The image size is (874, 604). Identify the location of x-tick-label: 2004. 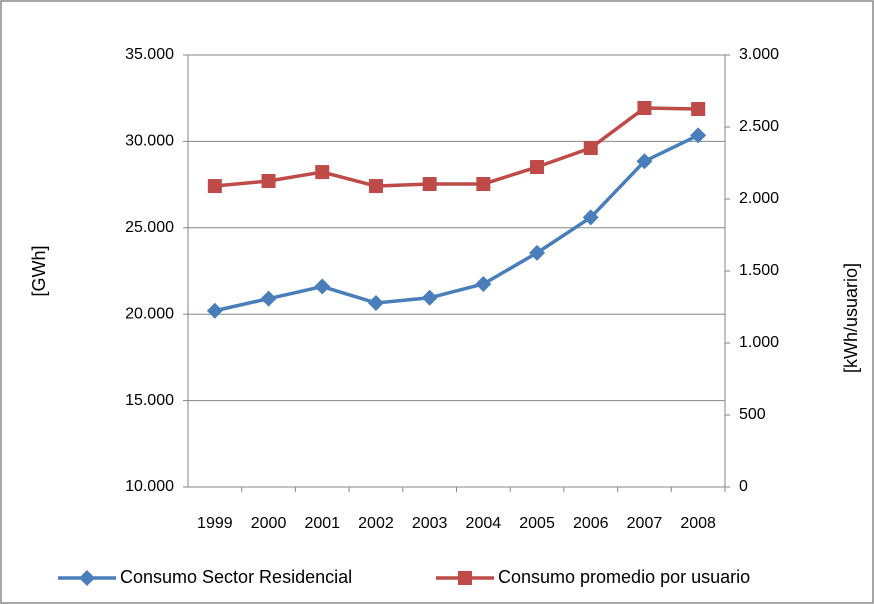
(484, 523).